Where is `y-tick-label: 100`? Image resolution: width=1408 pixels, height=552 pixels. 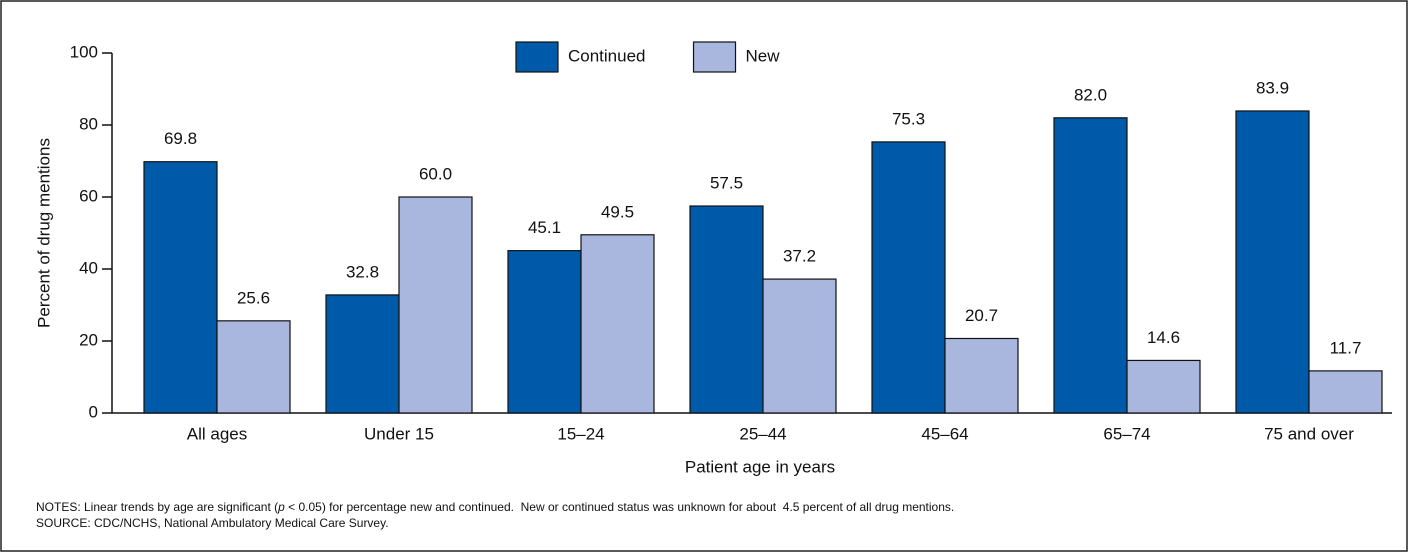
y-tick-label: 100 is located at coordinates (84, 51).